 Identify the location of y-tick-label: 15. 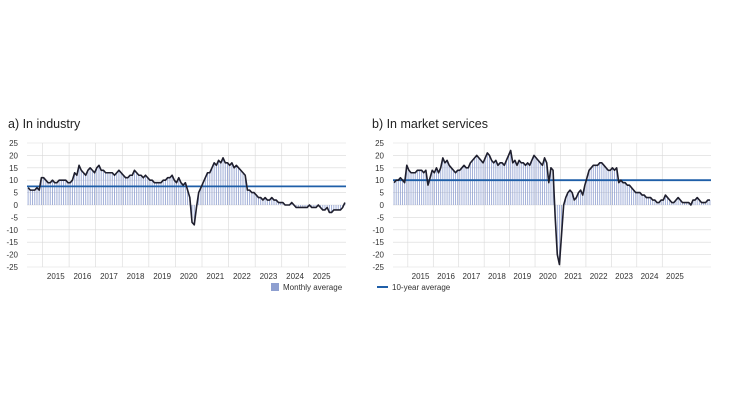
(13, 168).